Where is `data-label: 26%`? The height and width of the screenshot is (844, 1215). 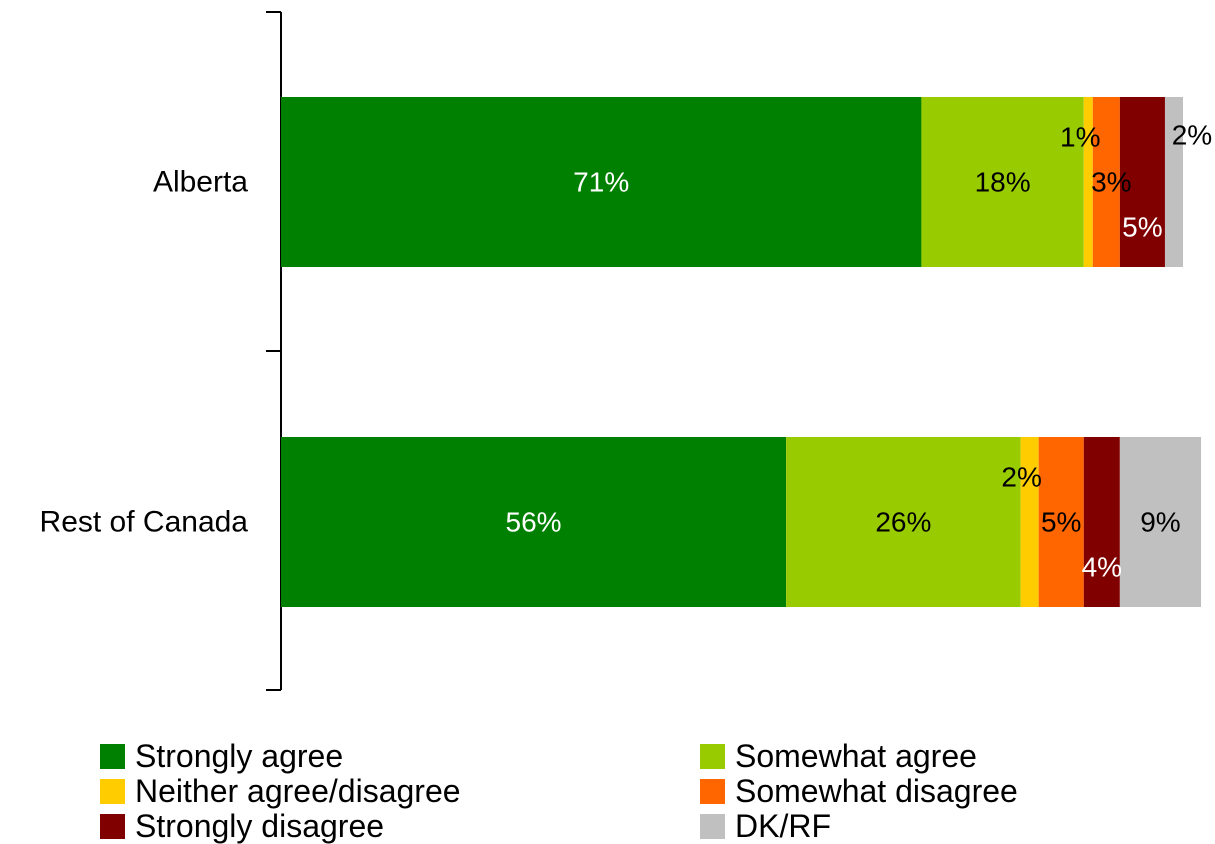
data-label: 26% is located at coordinates (903, 522).